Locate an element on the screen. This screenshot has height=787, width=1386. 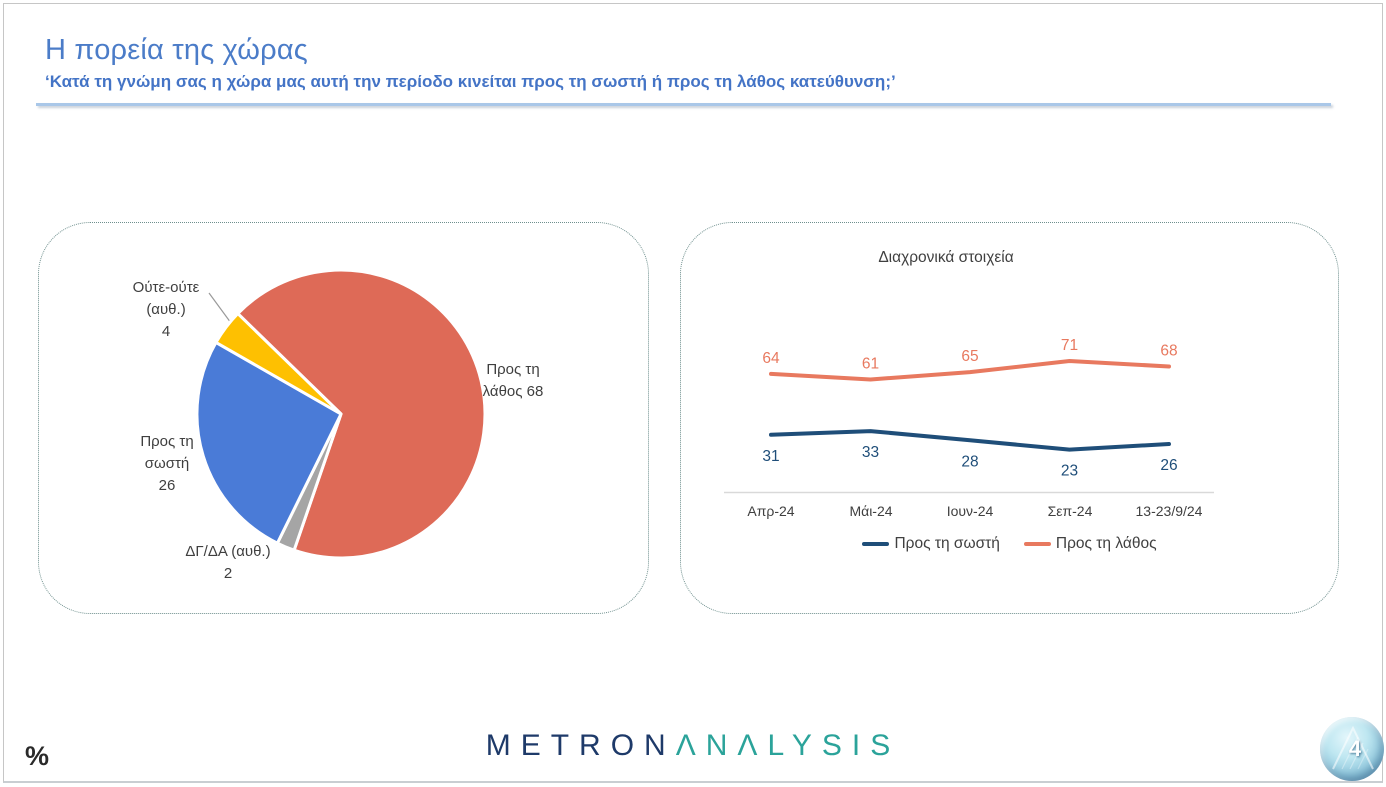
data-label: 31 is located at coordinates (770, 456).